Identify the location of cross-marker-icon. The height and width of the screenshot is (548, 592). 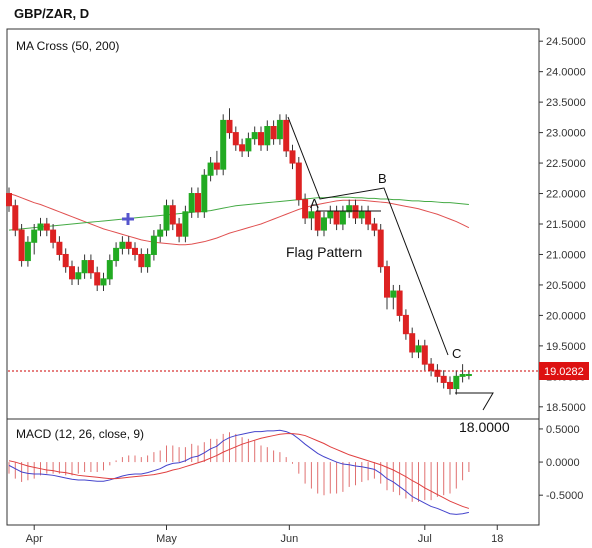
(128, 219).